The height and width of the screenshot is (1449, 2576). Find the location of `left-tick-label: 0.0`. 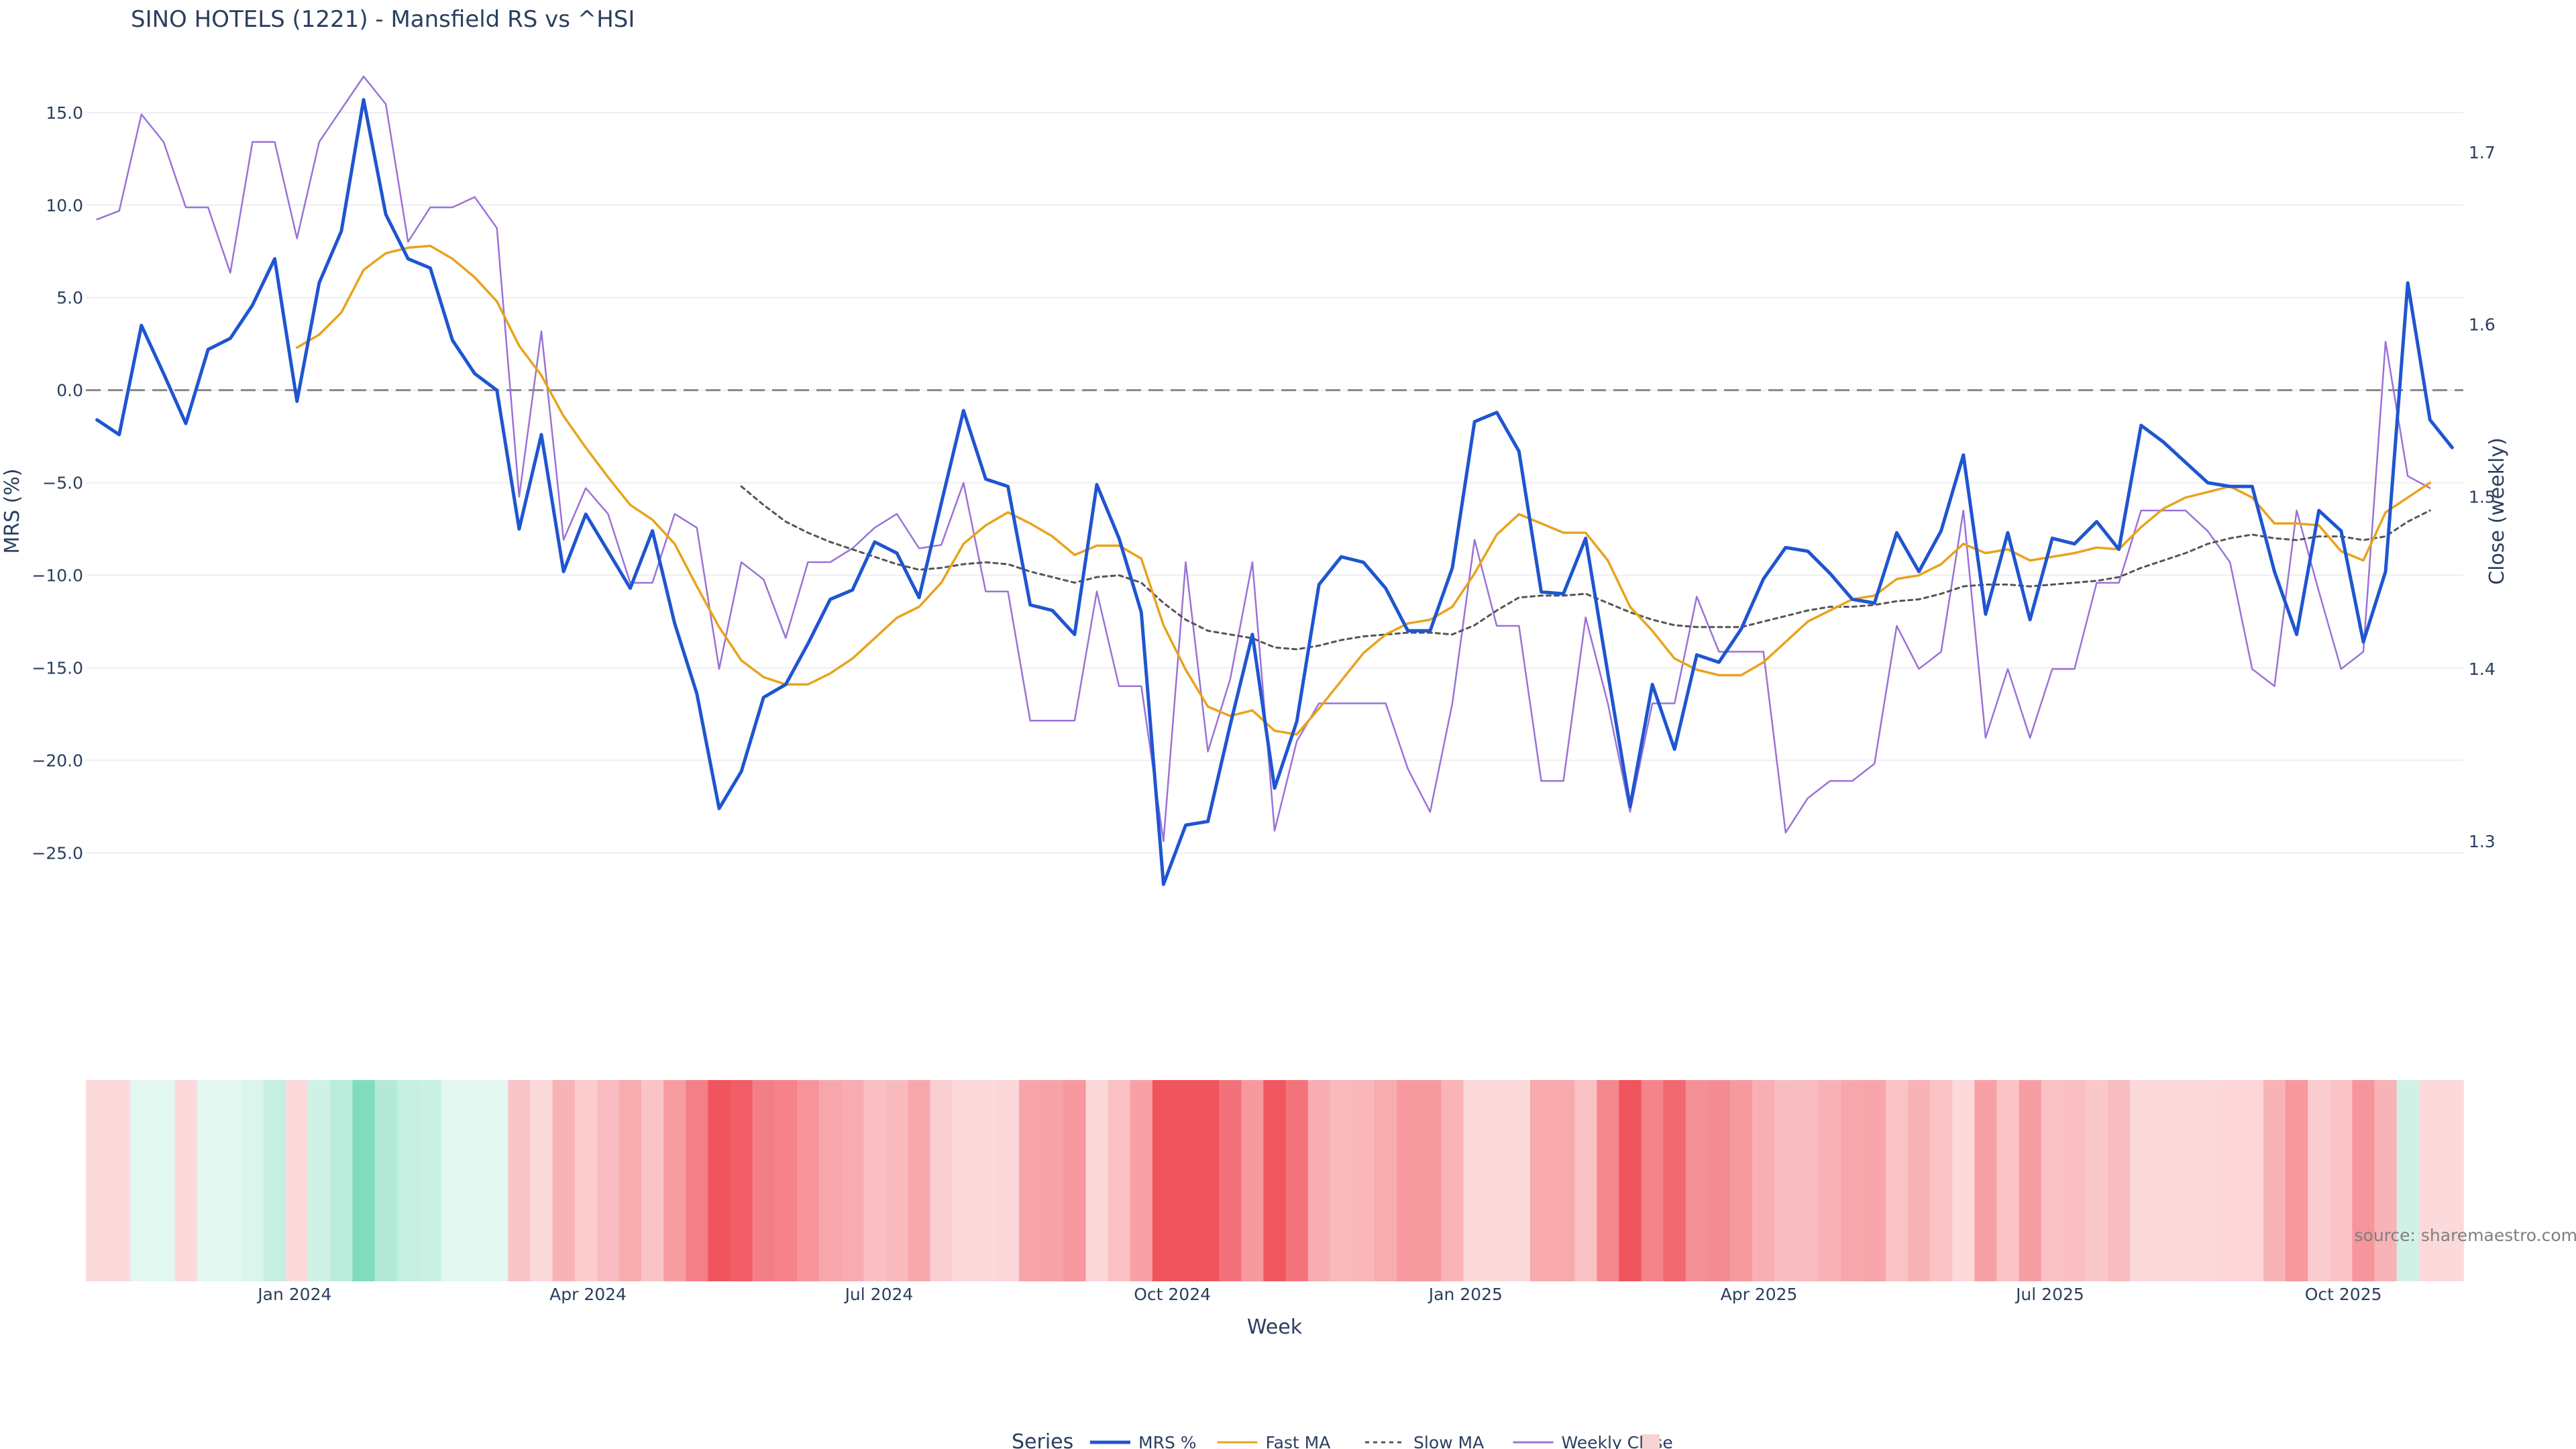

left-tick-label: 0.0 is located at coordinates (69, 390).